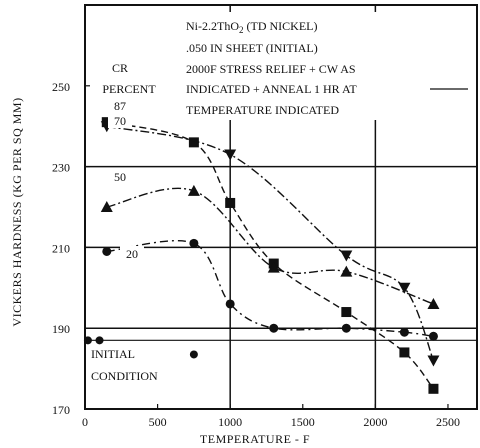 The height and width of the screenshot is (448, 480). Describe the element at coordinates (158, 422) in the screenshot. I see `x-tick-label-1: 500` at that location.